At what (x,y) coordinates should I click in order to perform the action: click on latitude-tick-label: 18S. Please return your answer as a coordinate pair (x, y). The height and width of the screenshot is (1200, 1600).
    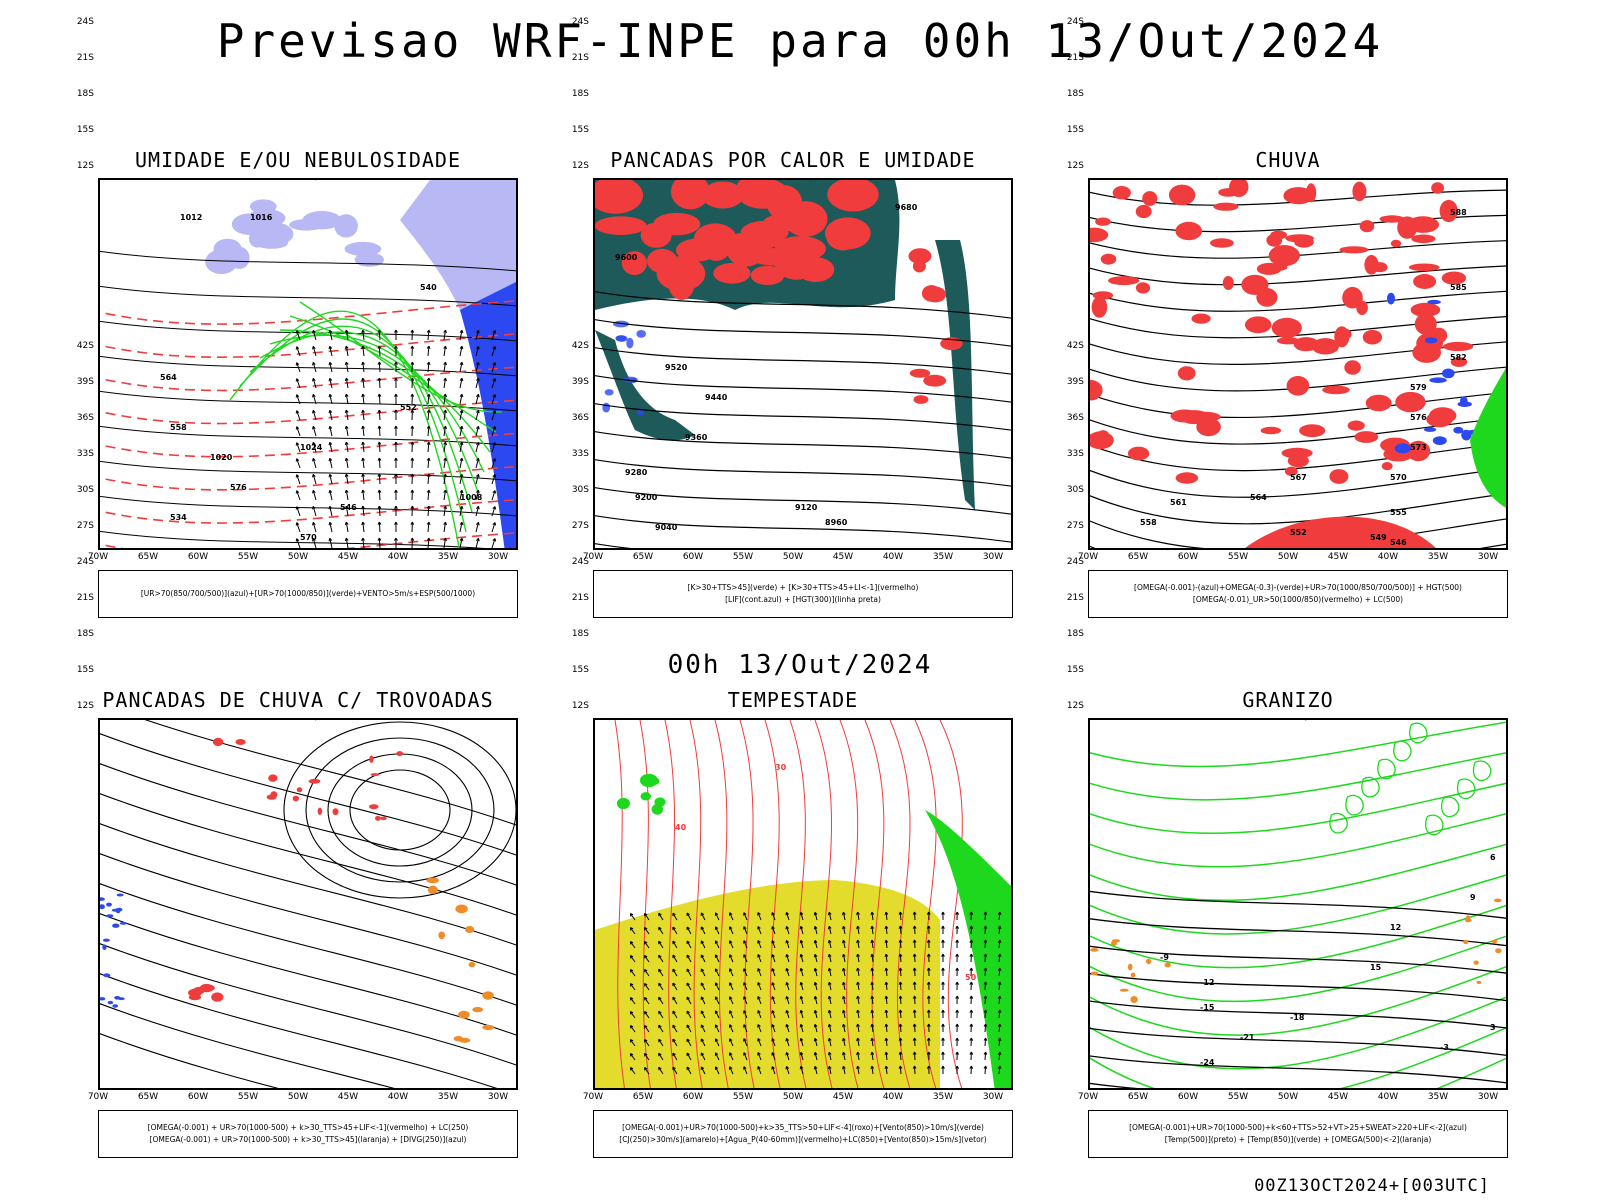
    Looking at the image, I should click on (1075, 634).